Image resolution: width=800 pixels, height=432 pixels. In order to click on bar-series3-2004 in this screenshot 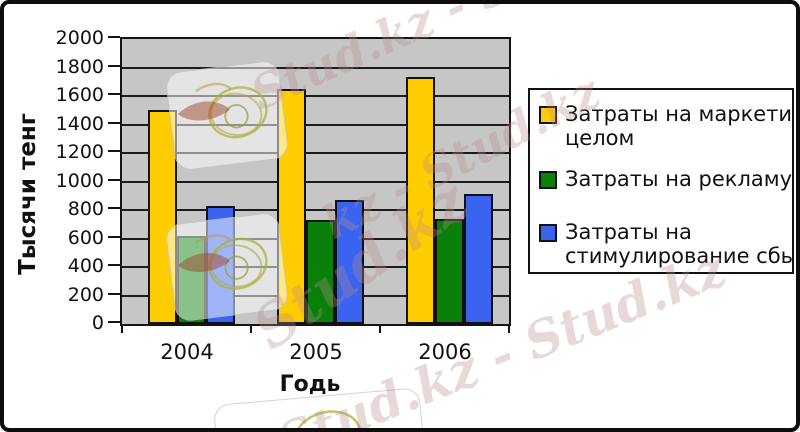, I will do `click(220, 265)`.